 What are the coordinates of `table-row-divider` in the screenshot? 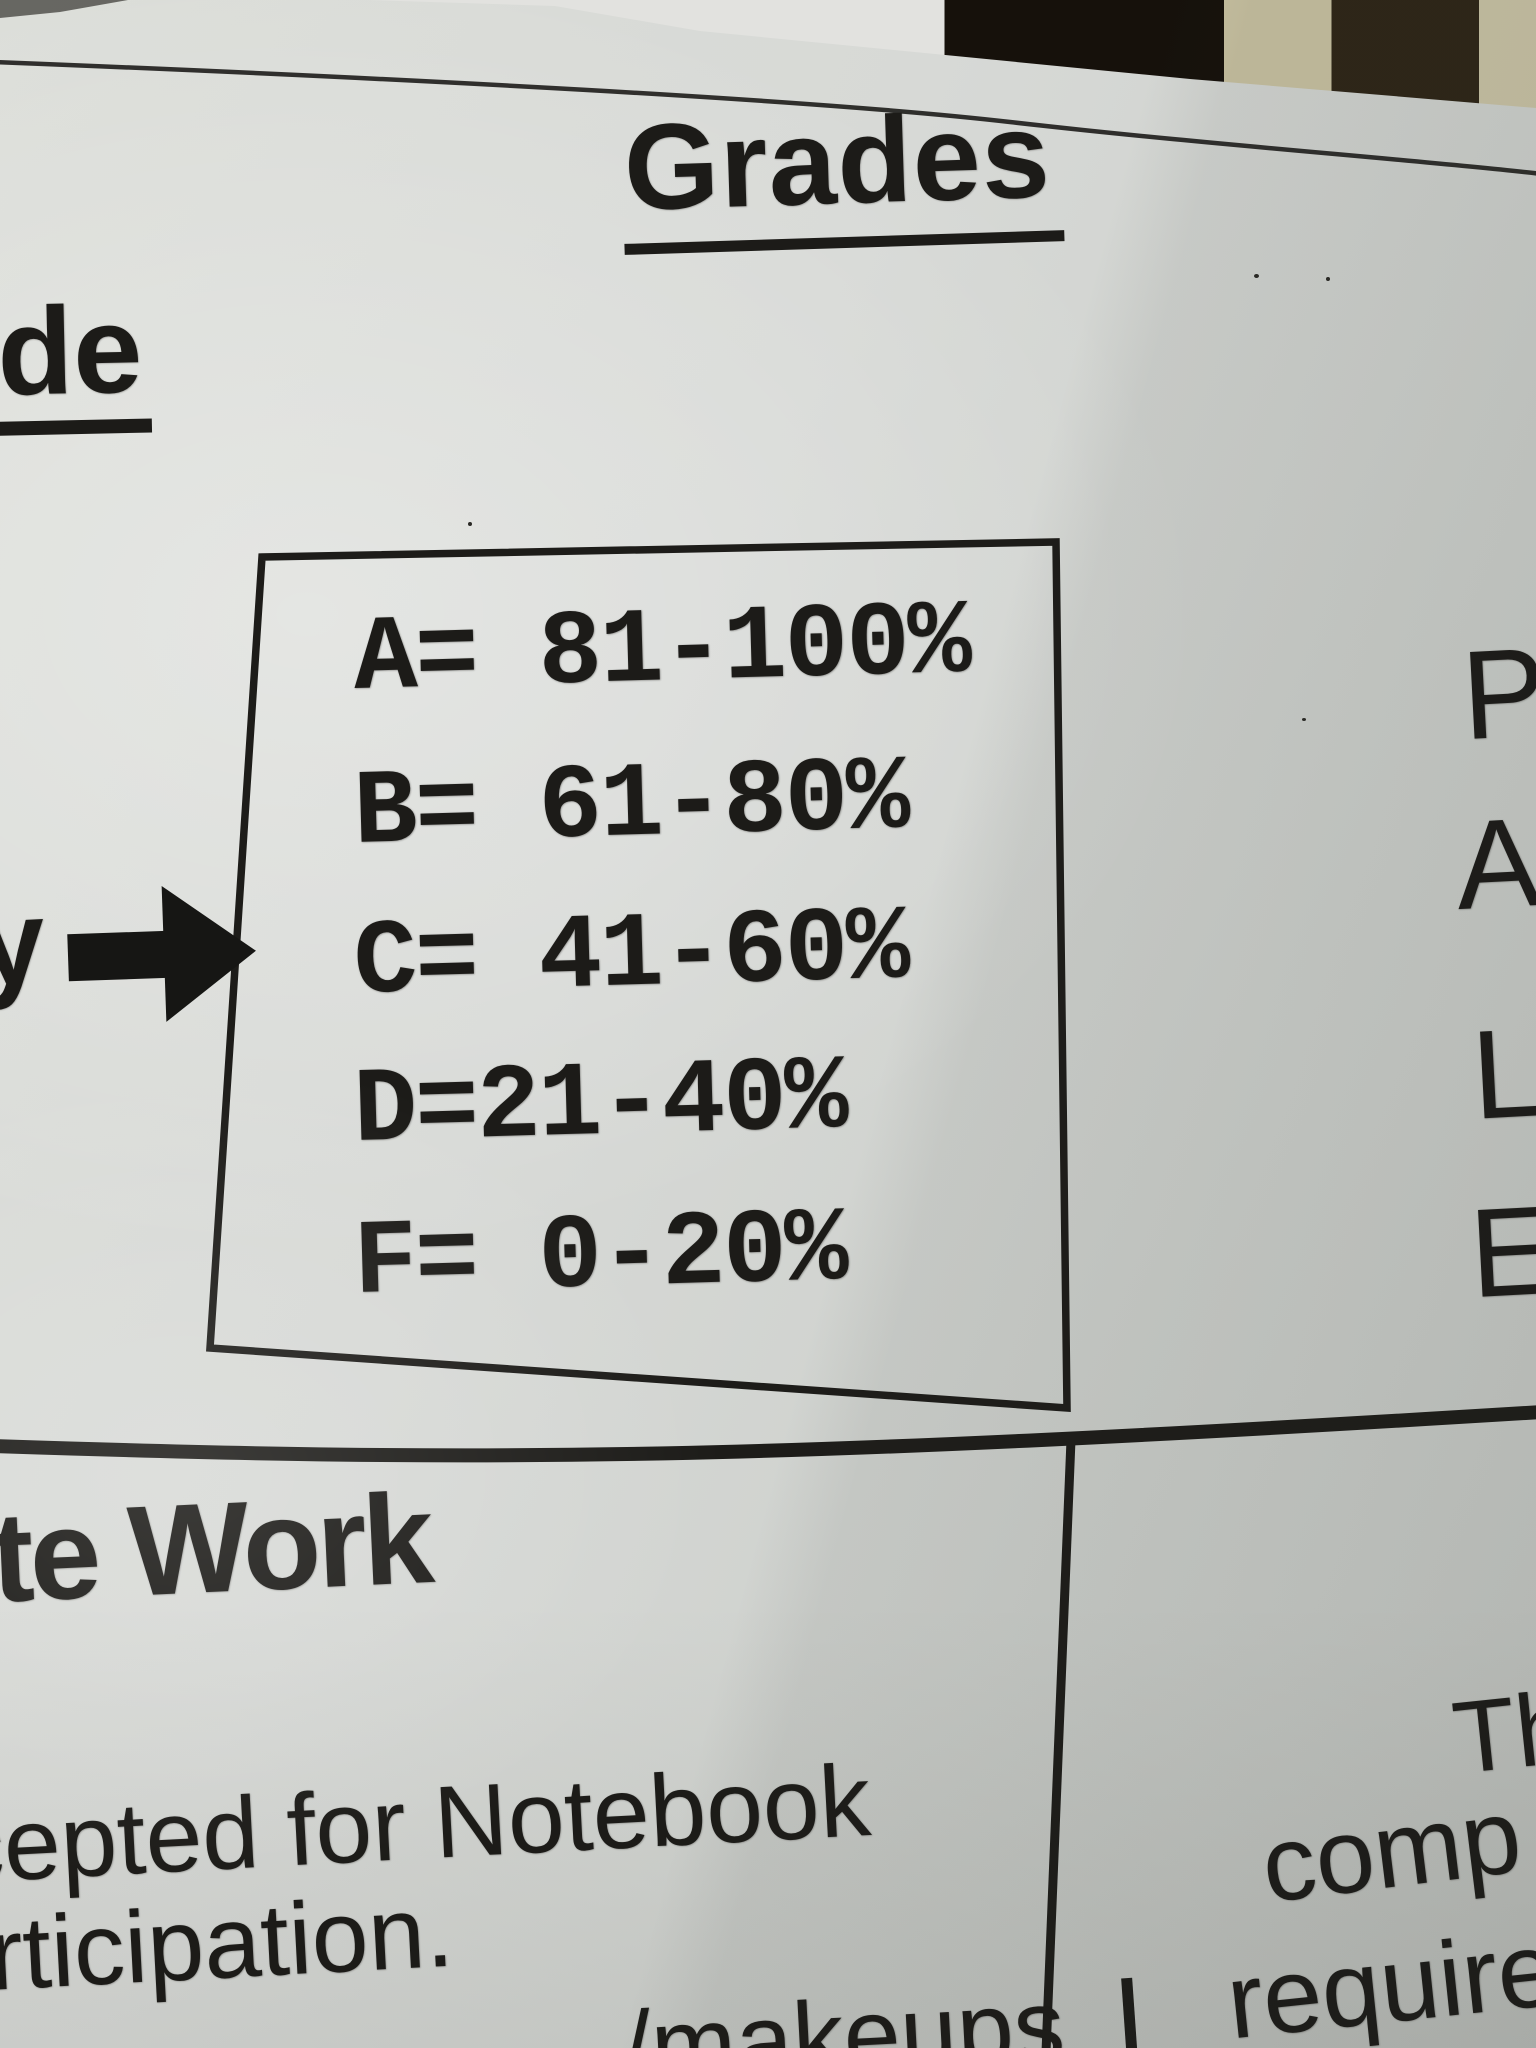 It's located at (768, 1434).